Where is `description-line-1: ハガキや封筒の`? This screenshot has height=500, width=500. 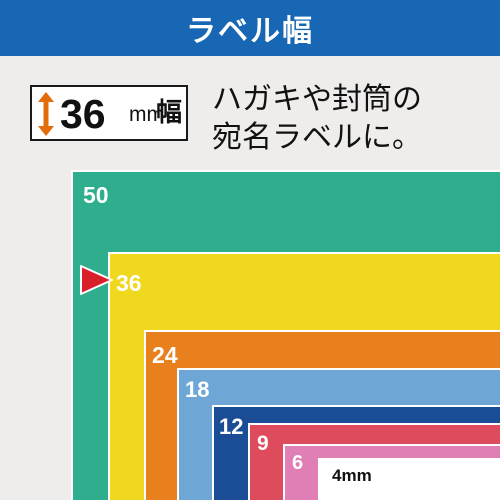 description-line-1: ハガキや封筒の is located at coordinates (317, 99).